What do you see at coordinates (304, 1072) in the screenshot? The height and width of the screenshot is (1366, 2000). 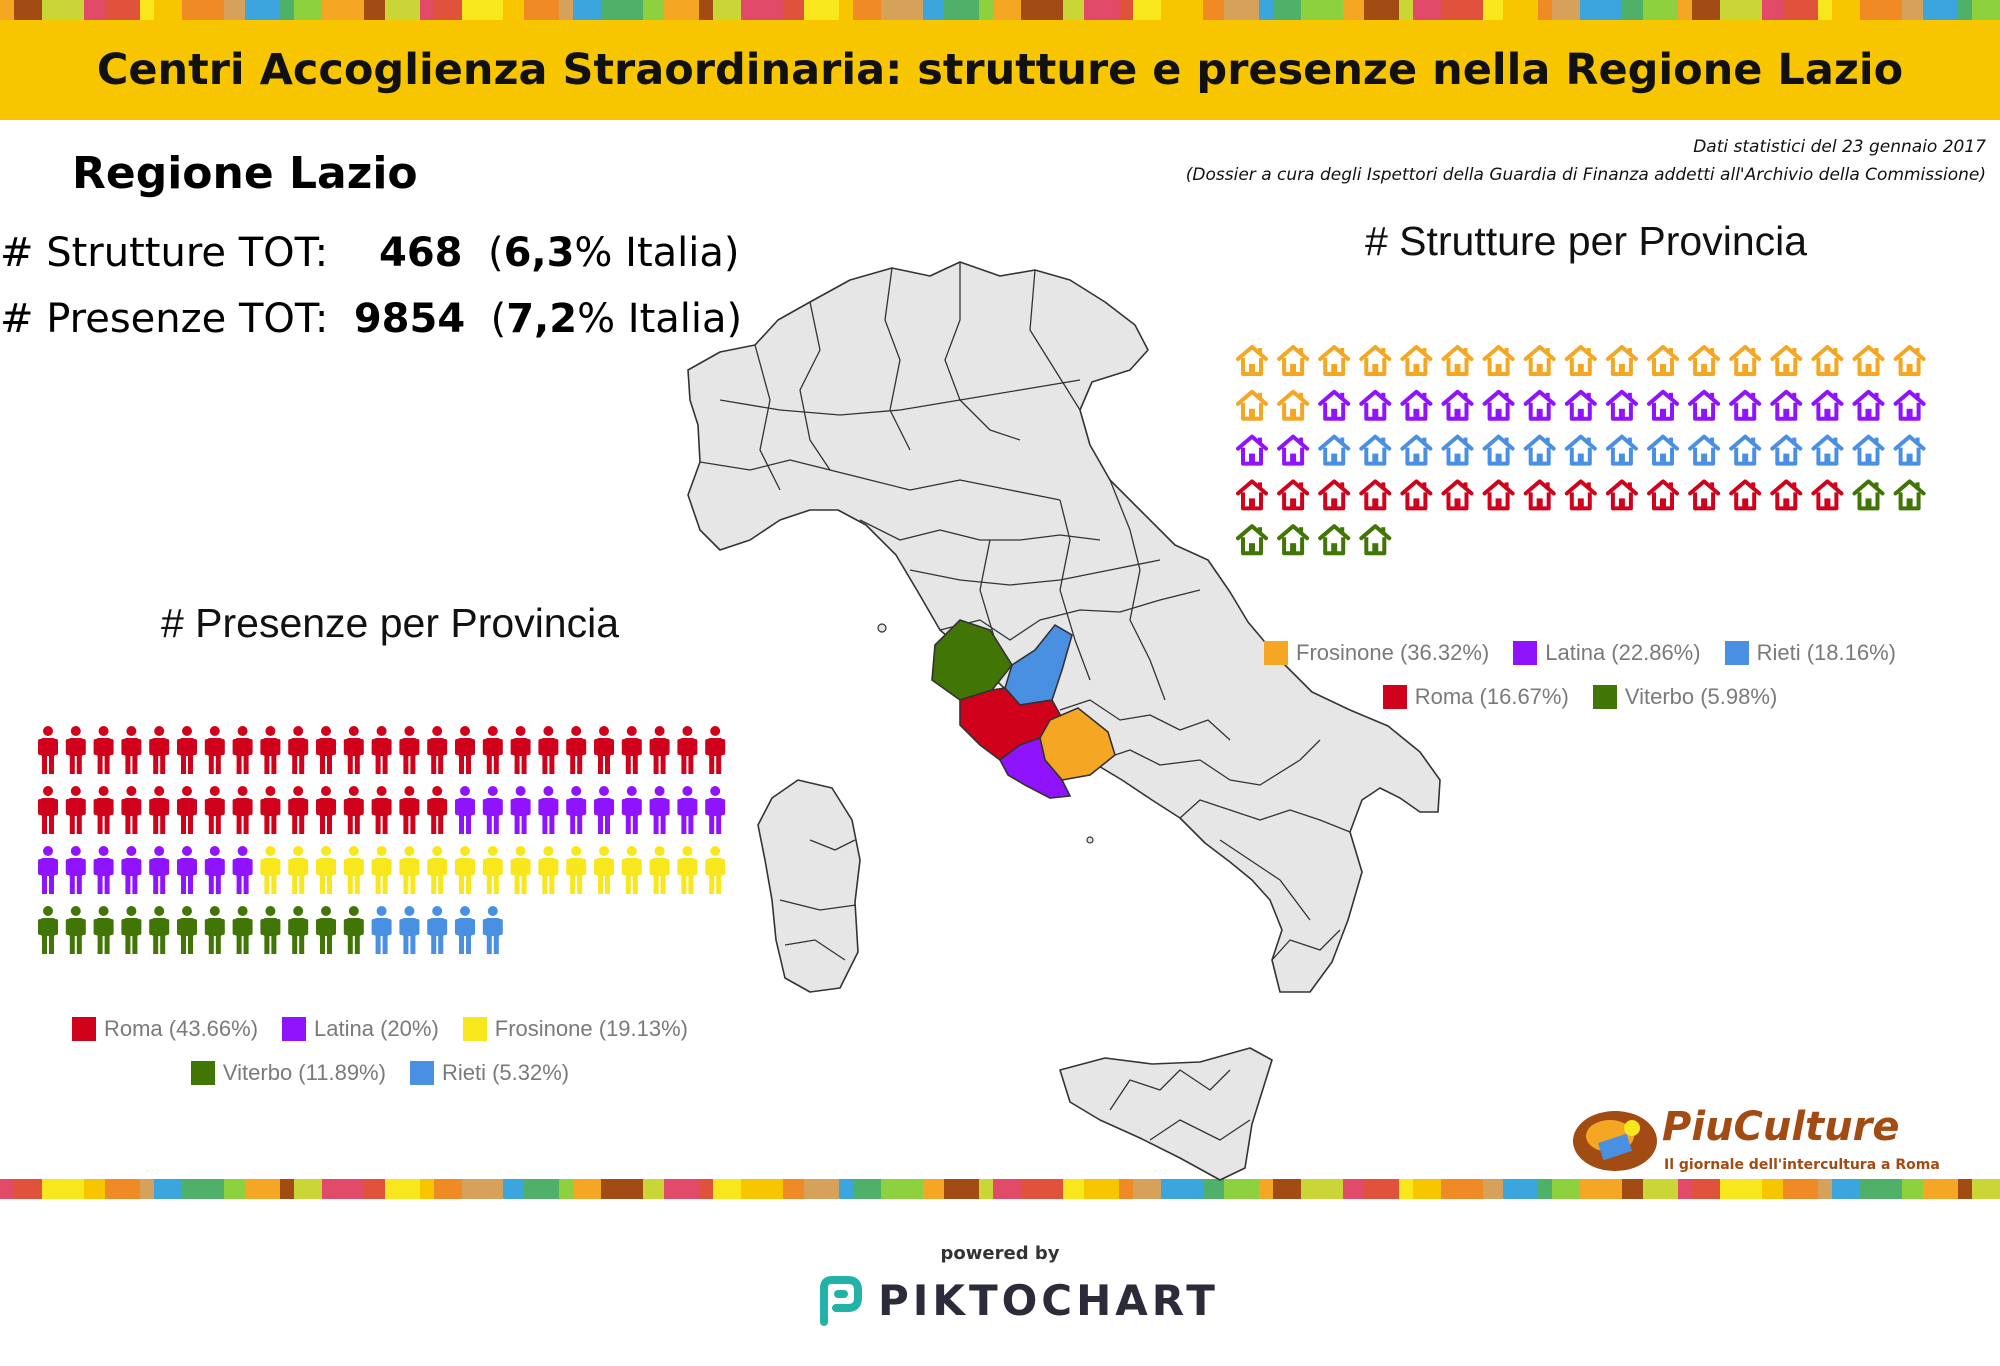 I see `legend-label: Viterbo (11.89%)` at bounding box center [304, 1072].